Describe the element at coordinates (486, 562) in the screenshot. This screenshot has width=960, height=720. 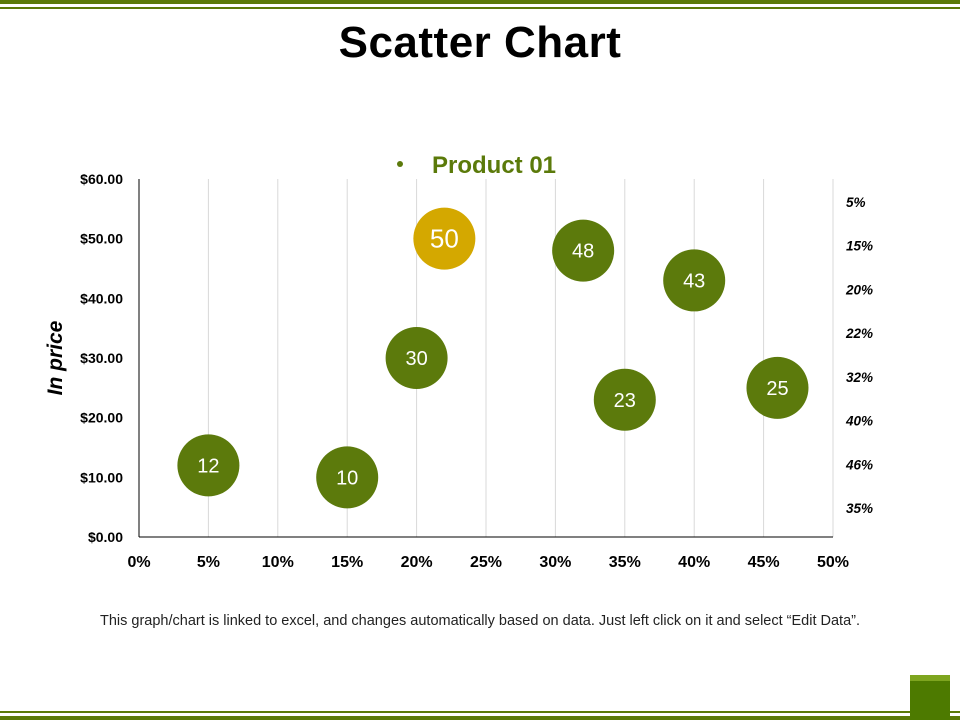
I see `x-tick-label: 25%` at that location.